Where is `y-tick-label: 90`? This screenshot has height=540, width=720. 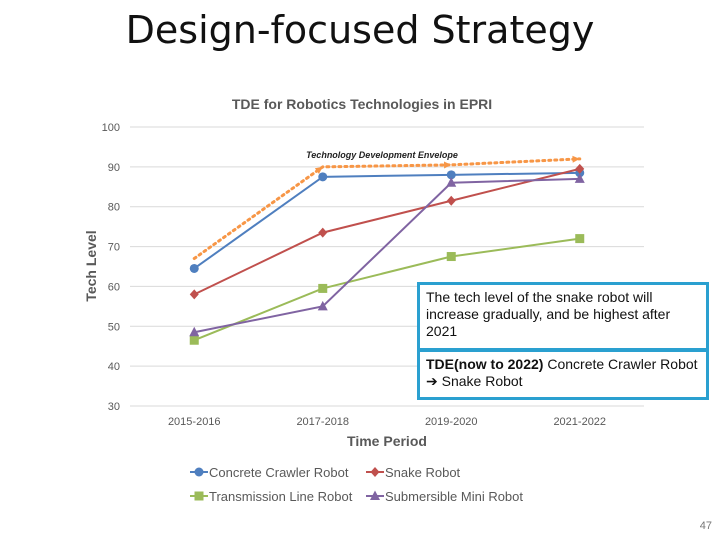 y-tick-label: 90 is located at coordinates (114, 168).